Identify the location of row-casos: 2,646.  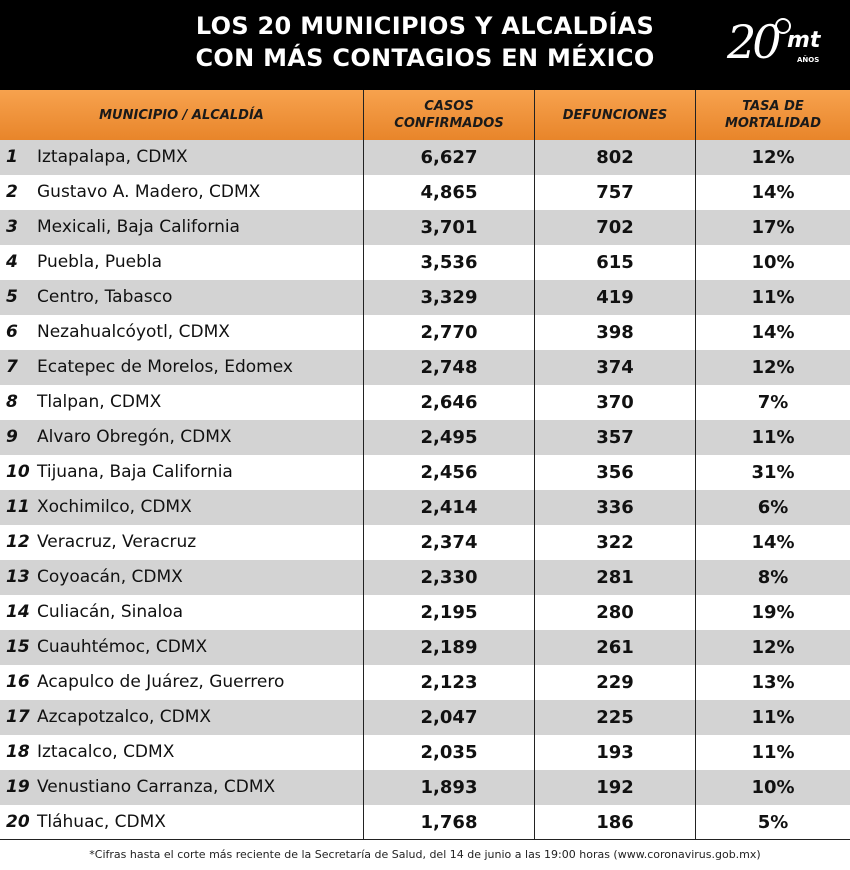
(449, 402).